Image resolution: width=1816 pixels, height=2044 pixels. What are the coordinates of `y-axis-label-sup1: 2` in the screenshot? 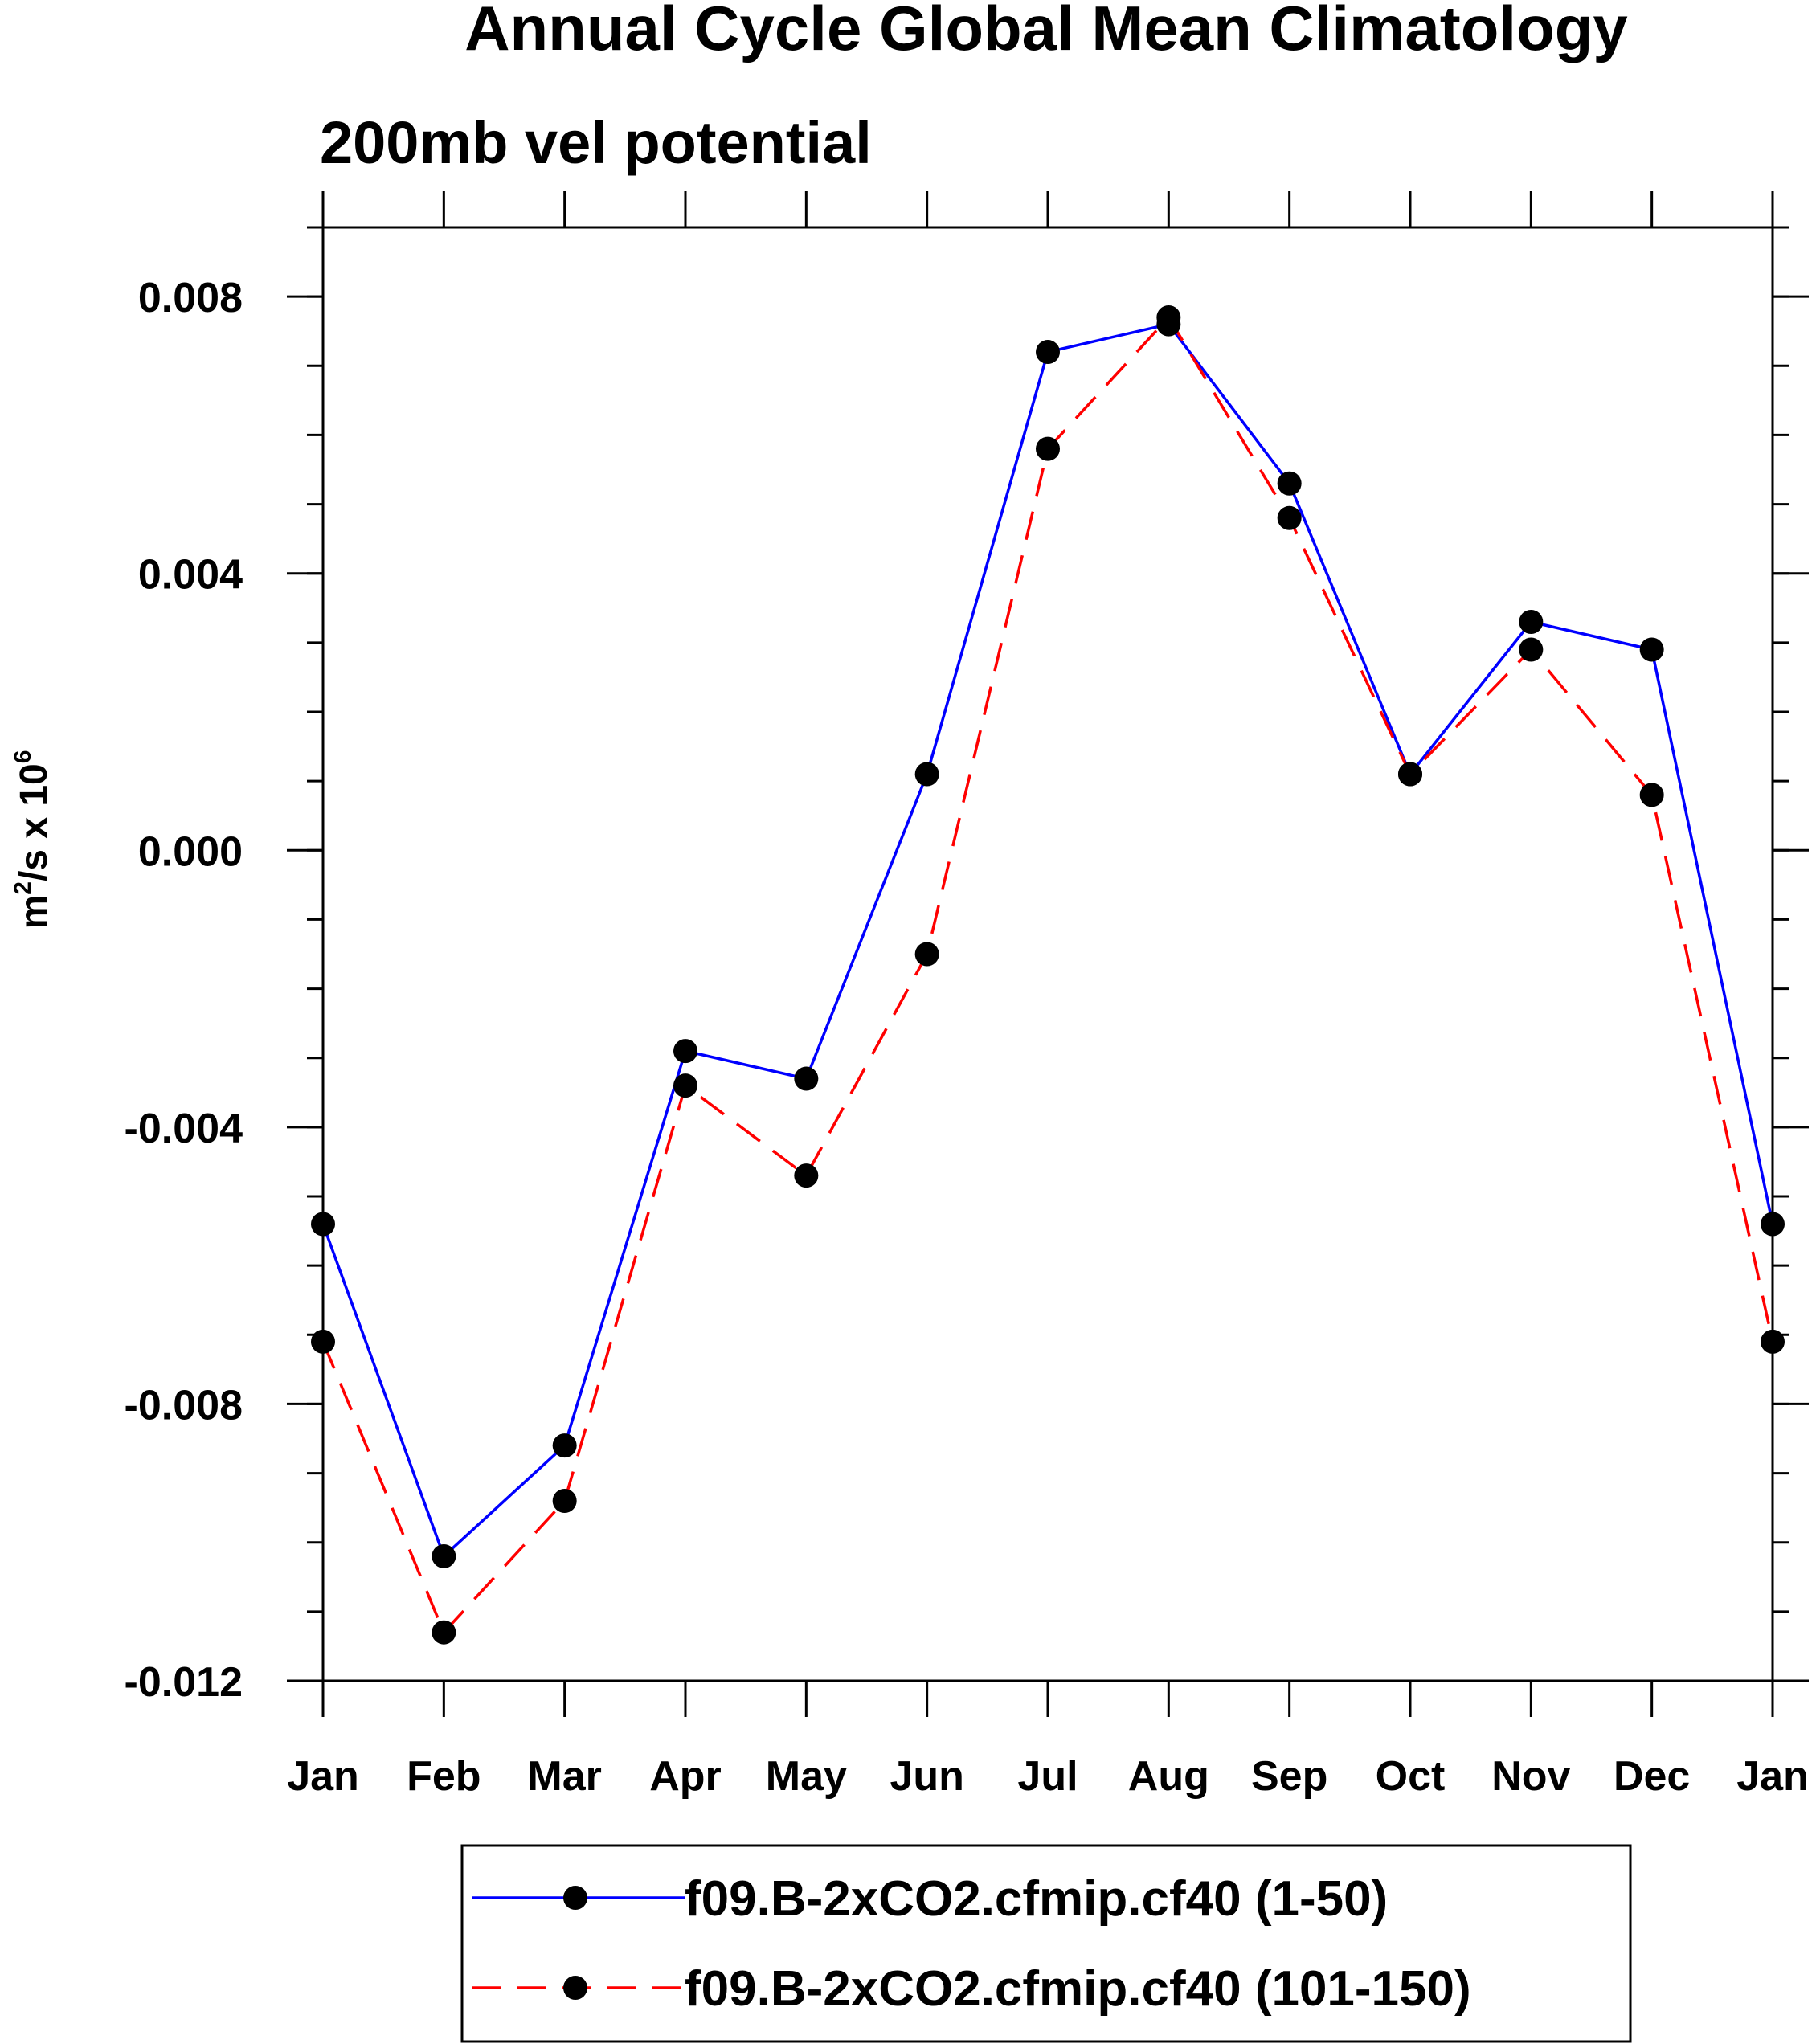 It's located at (23, 888).